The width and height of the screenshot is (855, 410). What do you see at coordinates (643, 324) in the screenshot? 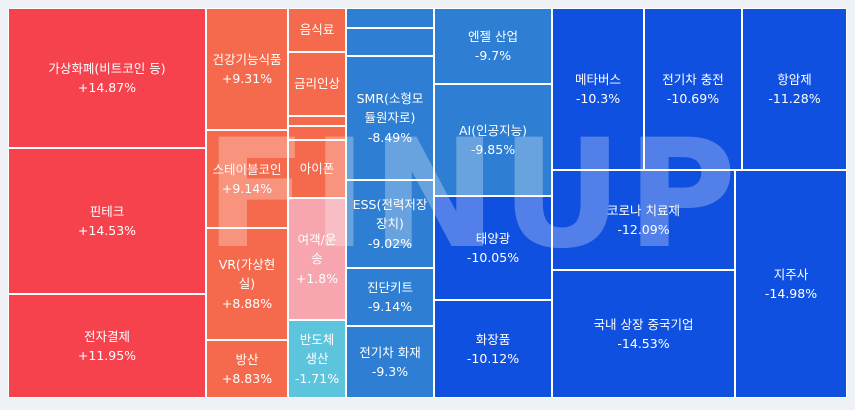
I see `tile-name: 국내 상장 중국기업` at bounding box center [643, 324].